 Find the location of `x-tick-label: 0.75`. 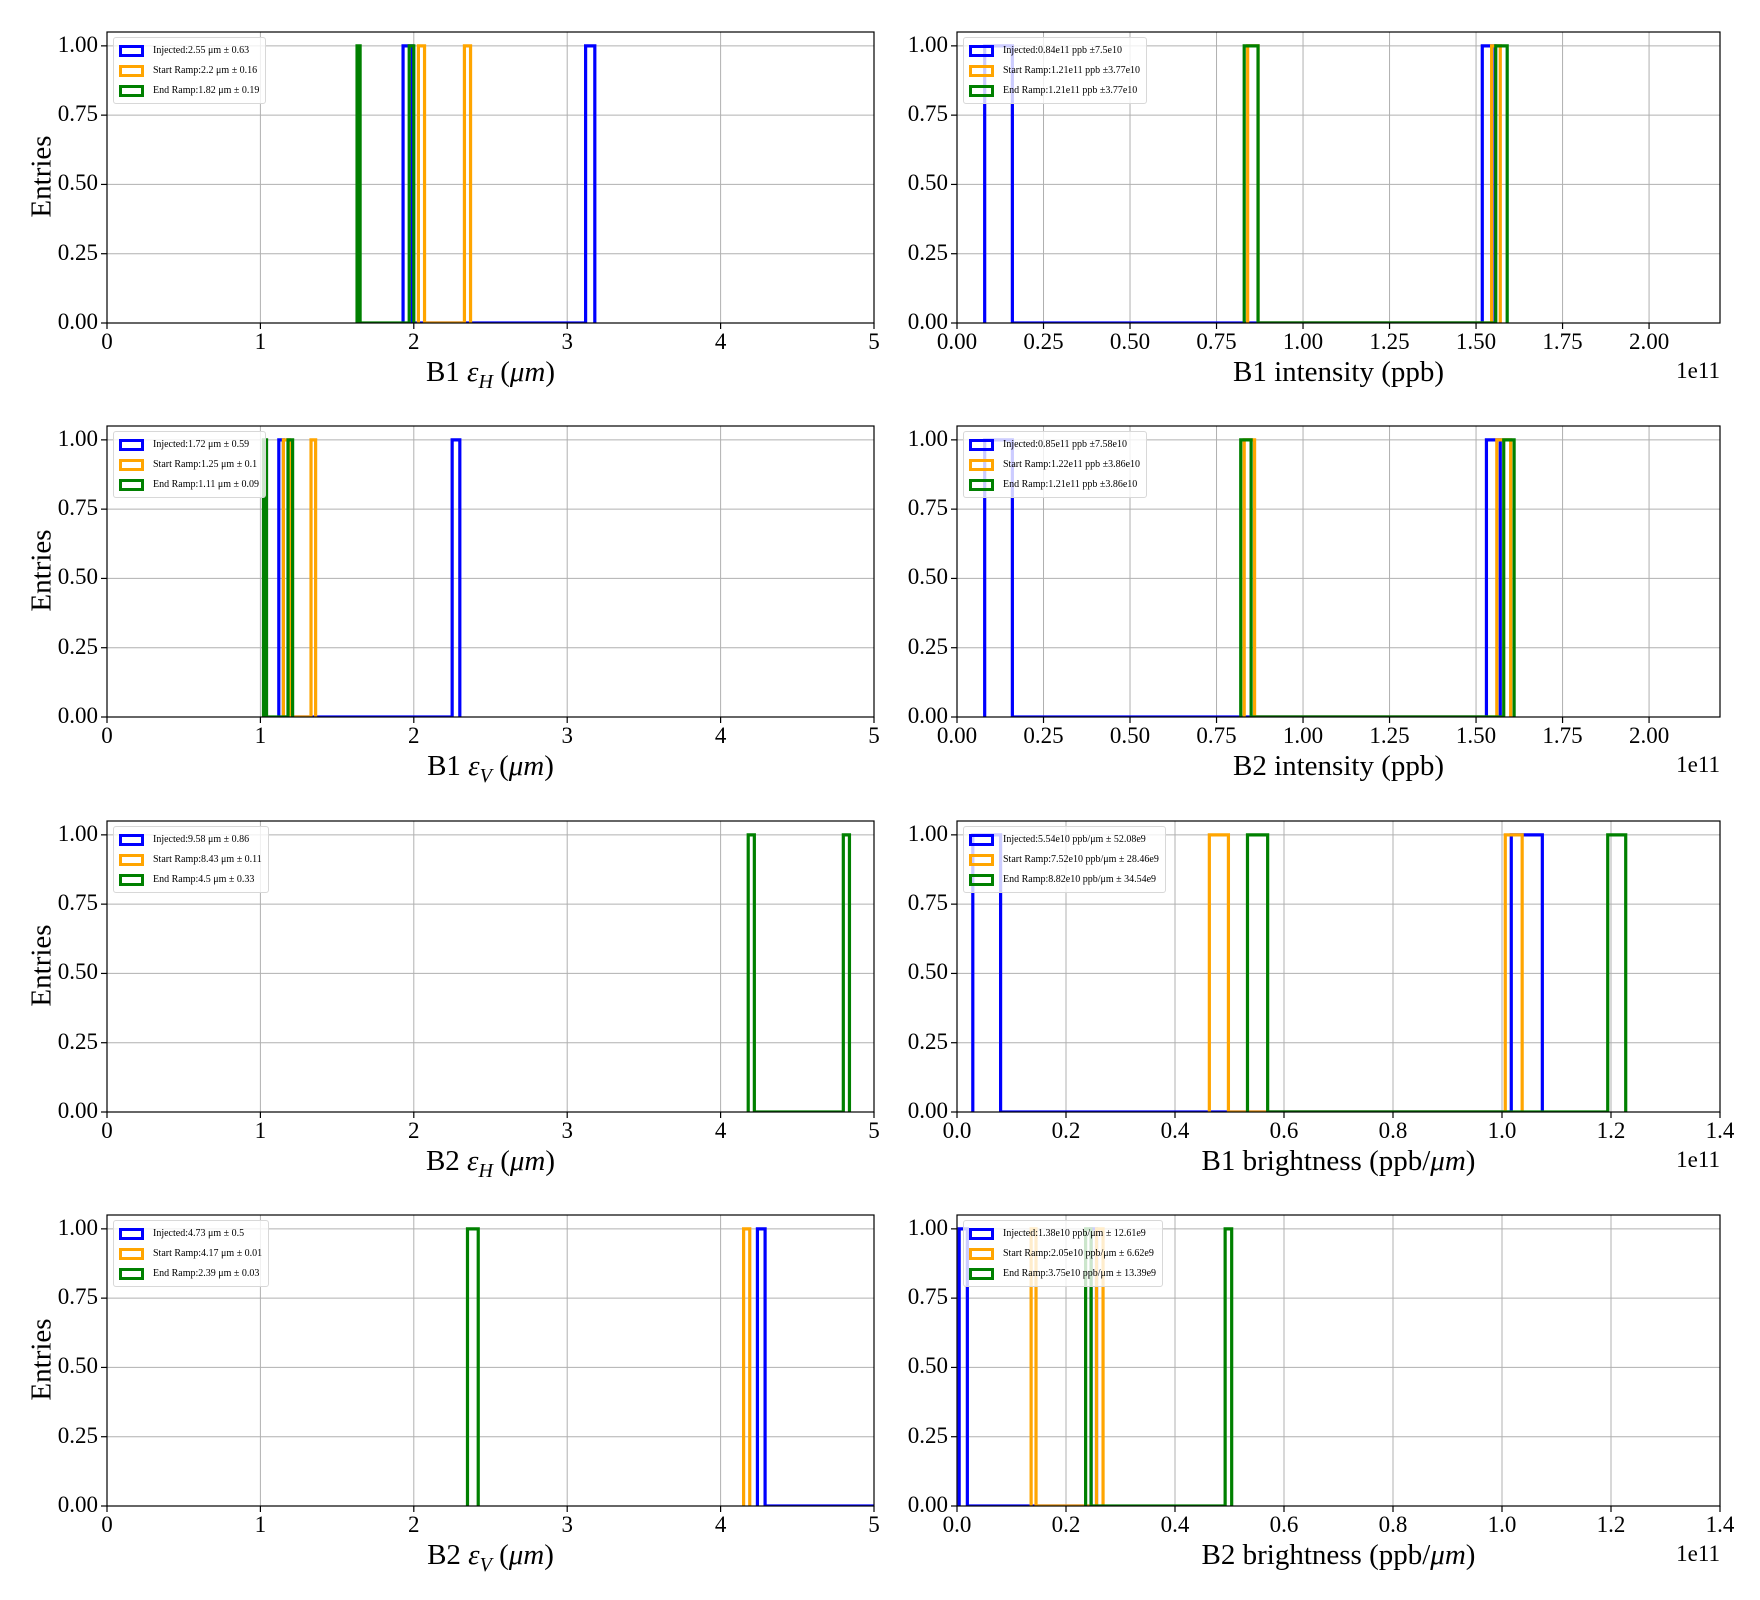

x-tick-label: 0.75 is located at coordinates (1216, 735).